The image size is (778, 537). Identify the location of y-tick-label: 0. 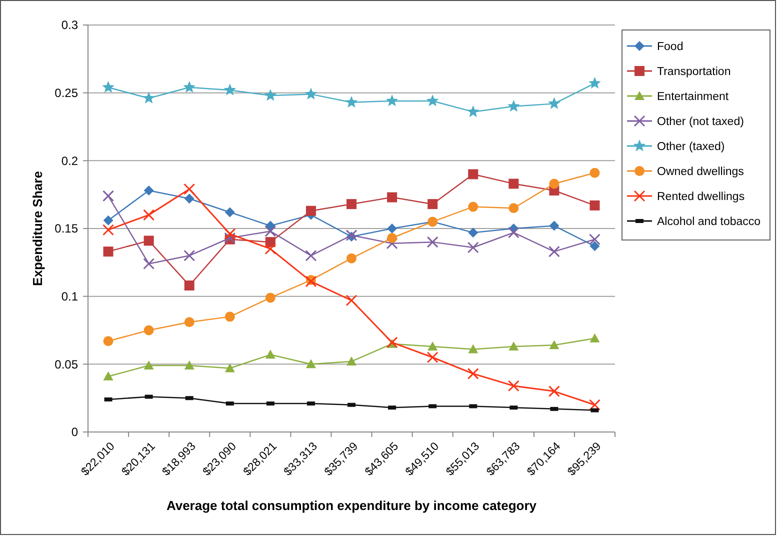
(74, 432).